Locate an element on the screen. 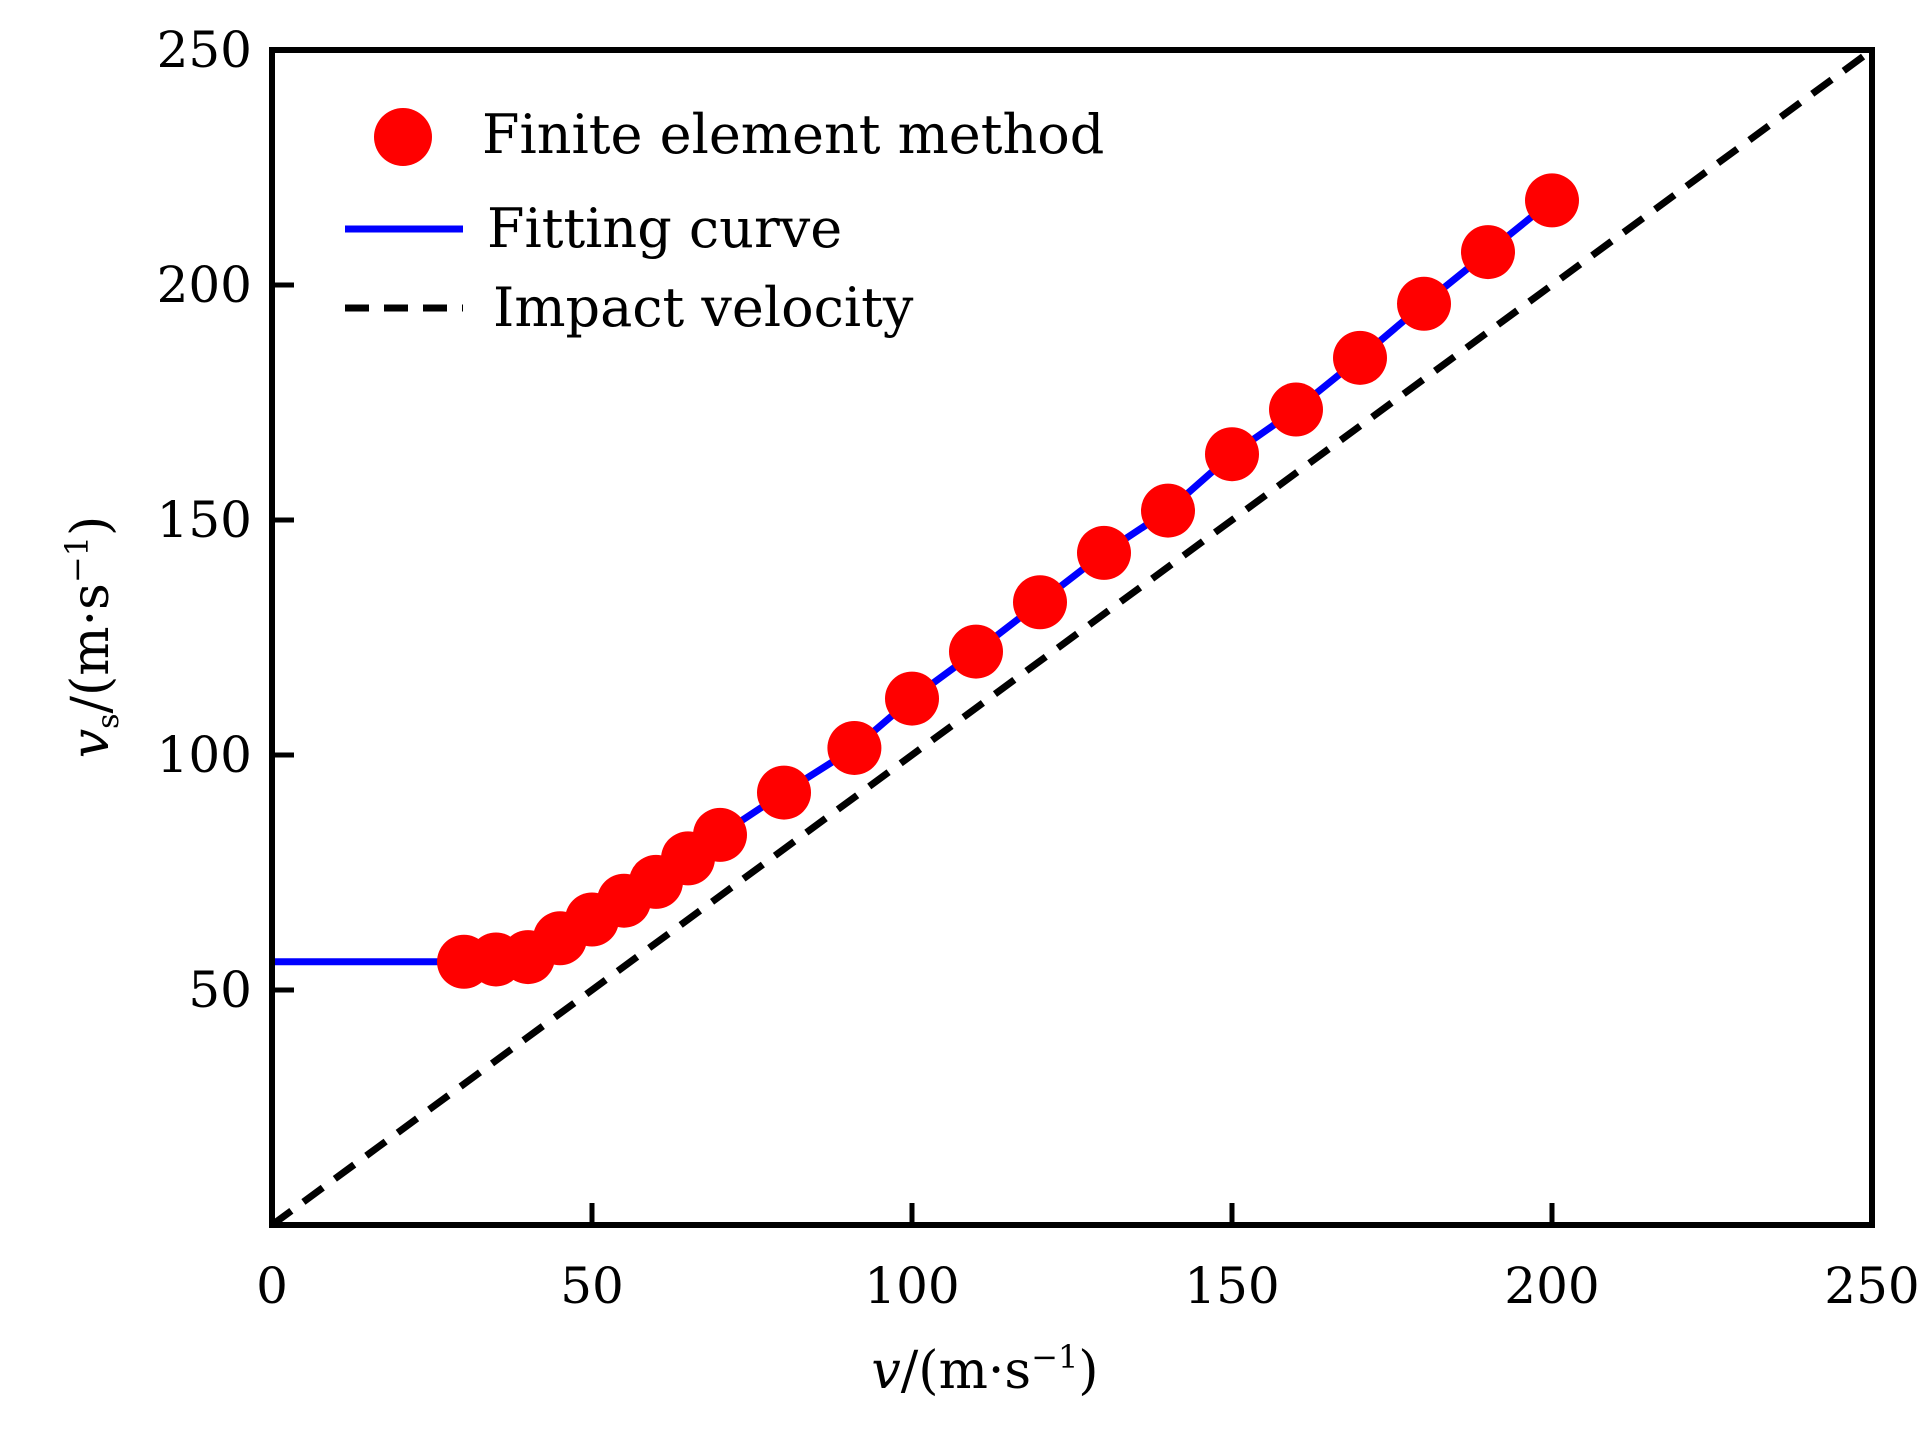 The image size is (1923, 1429). legend-label-impact: Impact velocity is located at coordinates (703, 307).